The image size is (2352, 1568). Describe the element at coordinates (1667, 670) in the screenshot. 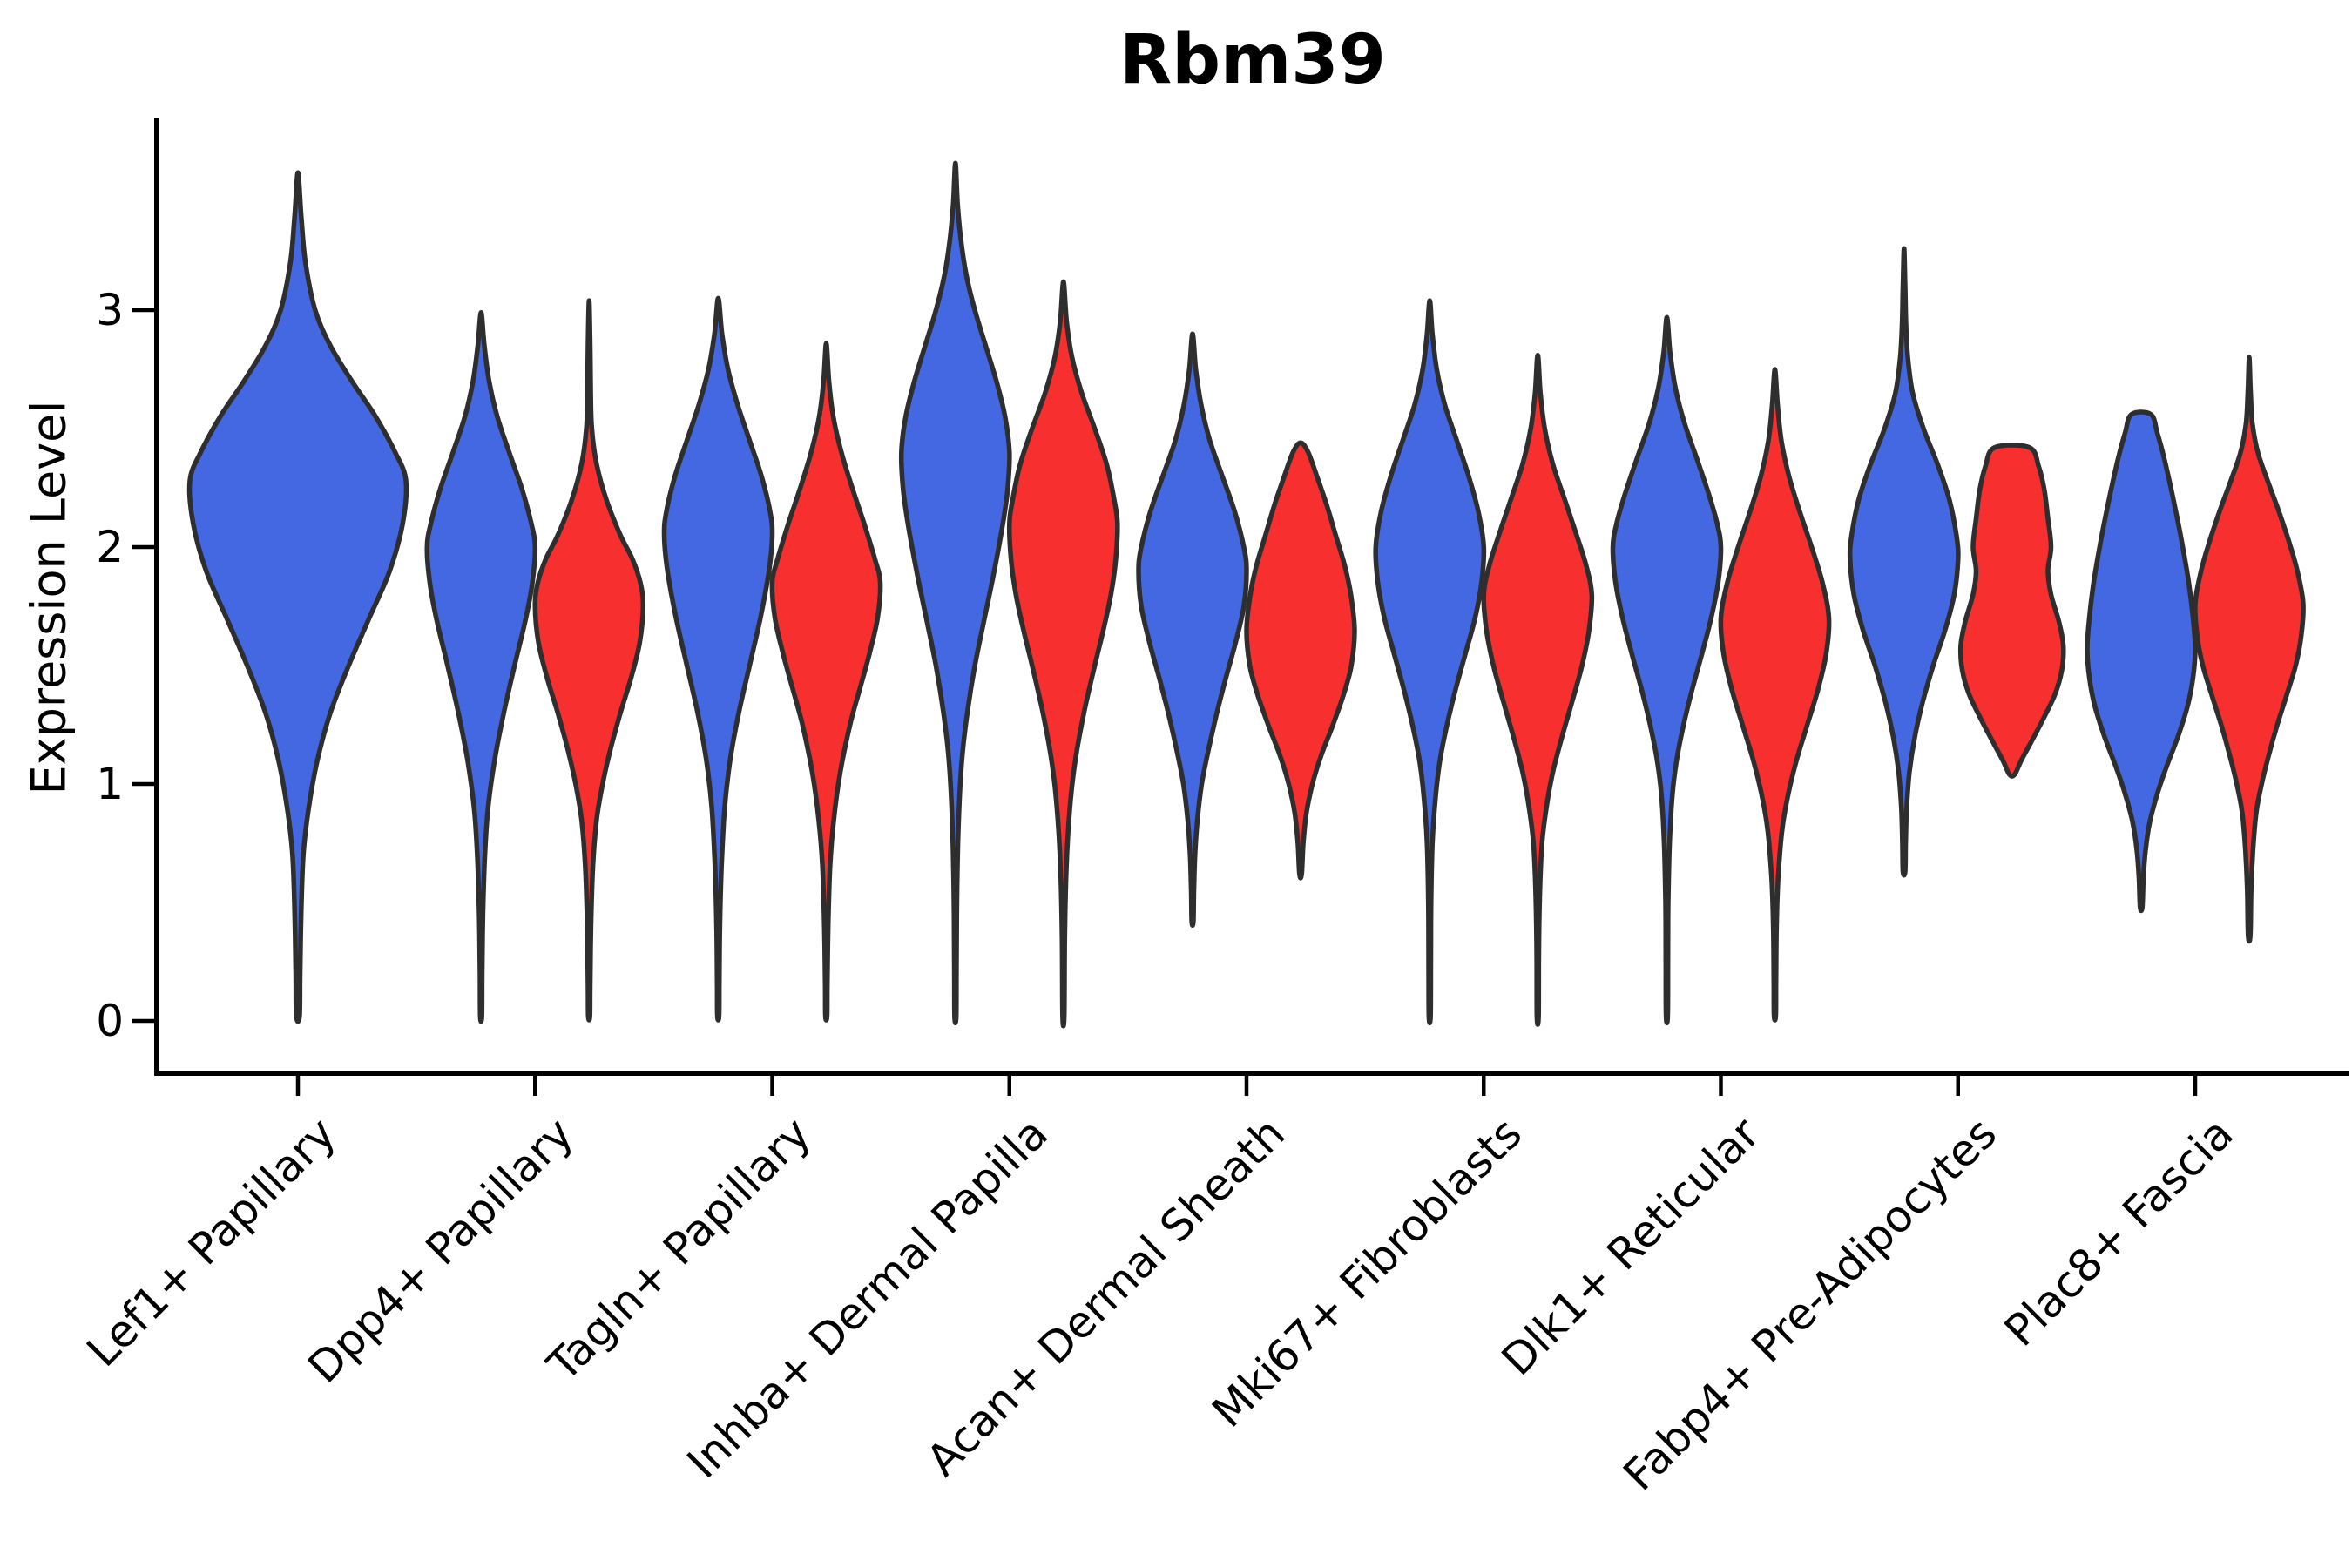

I see `violin-dlk1-reticular-blue` at that location.